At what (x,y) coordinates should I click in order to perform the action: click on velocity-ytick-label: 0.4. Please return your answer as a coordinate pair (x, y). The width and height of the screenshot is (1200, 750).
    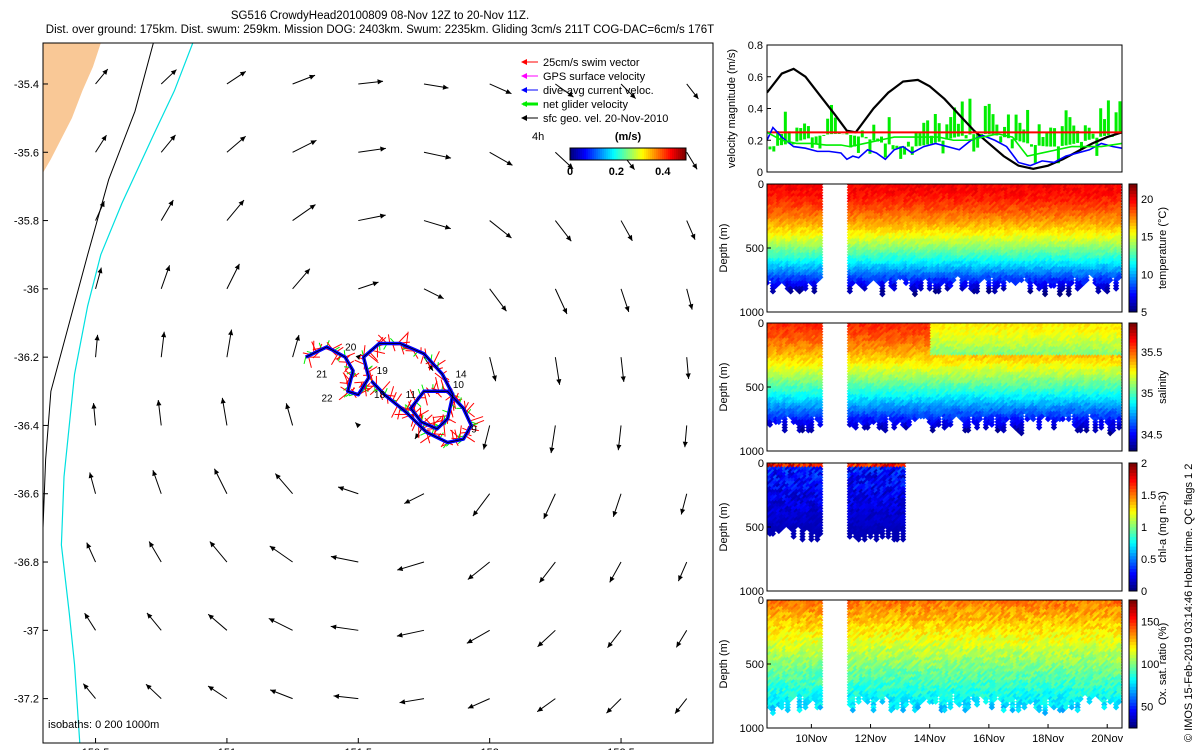
    Looking at the image, I should click on (755, 110).